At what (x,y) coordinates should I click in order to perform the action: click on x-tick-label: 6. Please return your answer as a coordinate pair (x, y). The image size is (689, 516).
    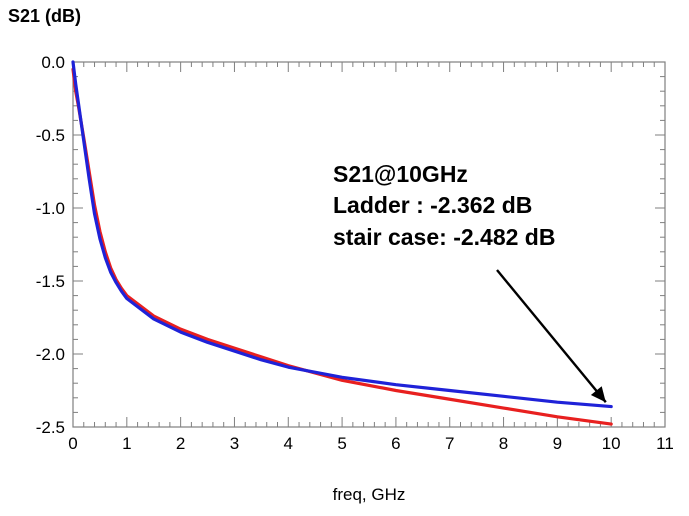
    Looking at the image, I should click on (395, 443).